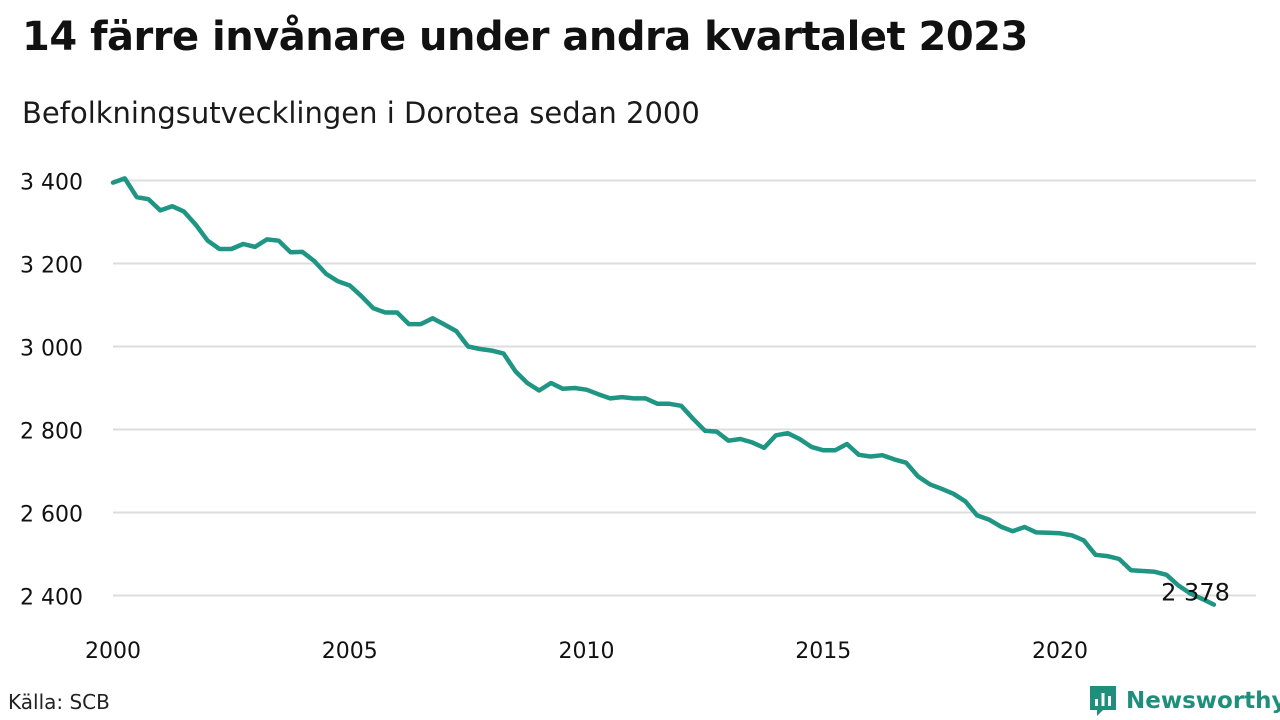 This screenshot has height=720, width=1280. I want to click on y-axis-tick-labels: 2 400 2 600 2 800 3 000 3 200 3 400, so click(51, 391).